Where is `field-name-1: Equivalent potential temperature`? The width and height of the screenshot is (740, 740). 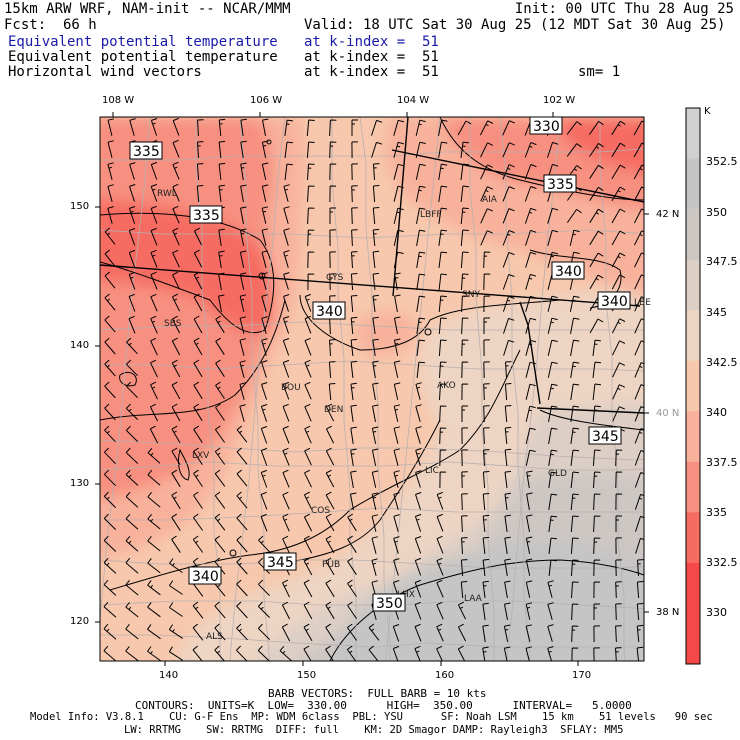
field-name-1: Equivalent potential temperature is located at coordinates (143, 42).